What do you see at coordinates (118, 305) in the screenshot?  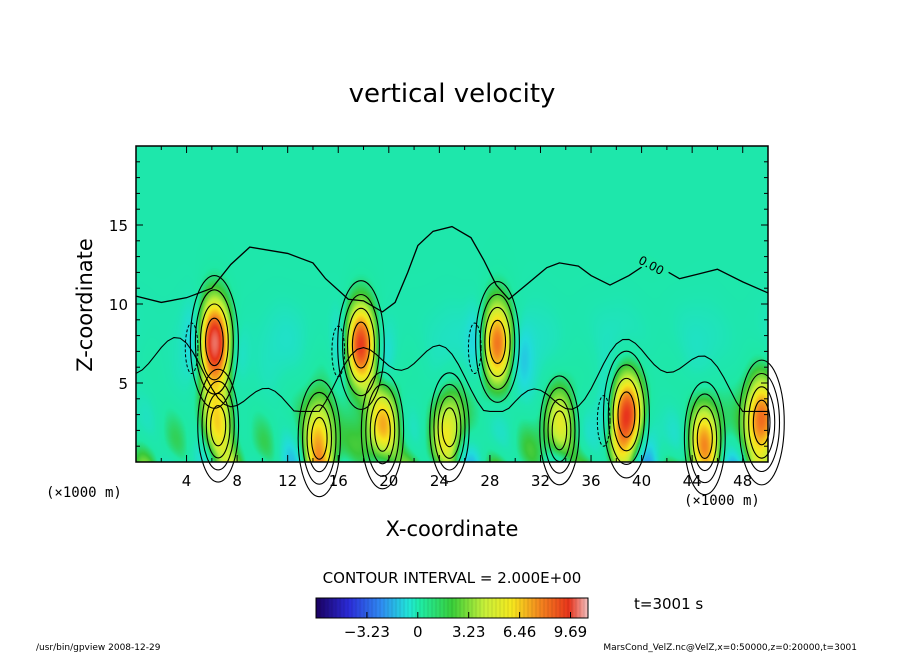 I see `y-tick-label: 10` at bounding box center [118, 305].